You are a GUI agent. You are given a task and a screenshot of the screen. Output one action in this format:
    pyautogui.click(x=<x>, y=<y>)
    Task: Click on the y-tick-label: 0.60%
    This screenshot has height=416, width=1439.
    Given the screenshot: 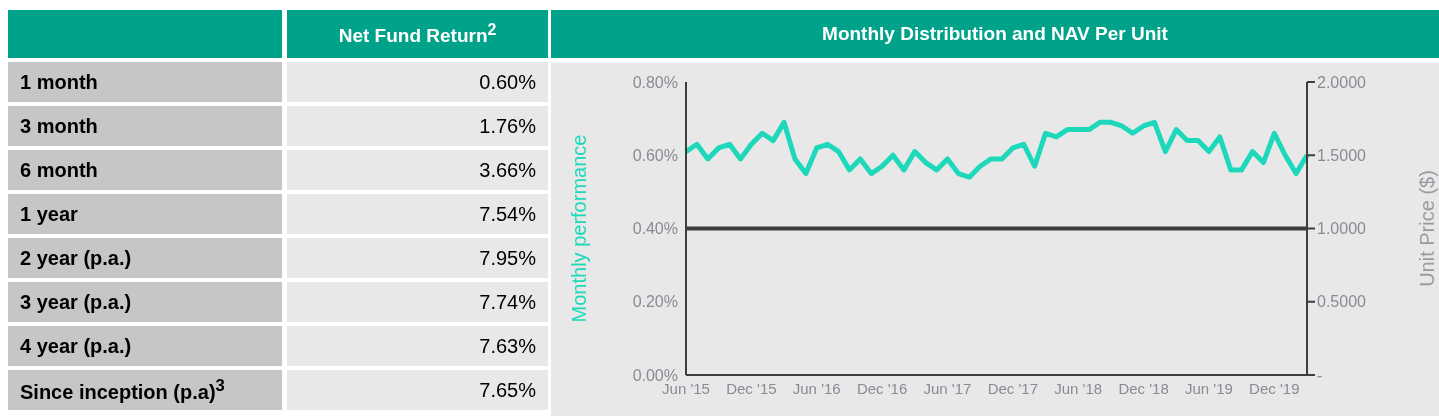 What is the action you would take?
    pyautogui.click(x=655, y=155)
    